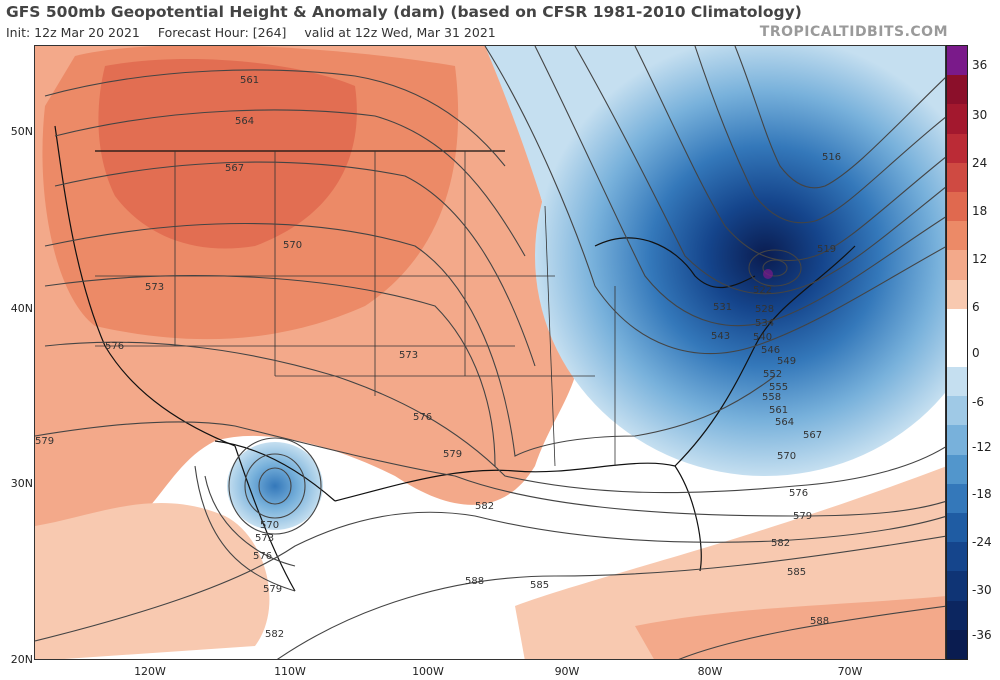 This screenshot has height=680, width=1000. What do you see at coordinates (21, 131) in the screenshot?
I see `lat-label-50n: 50N` at bounding box center [21, 131].